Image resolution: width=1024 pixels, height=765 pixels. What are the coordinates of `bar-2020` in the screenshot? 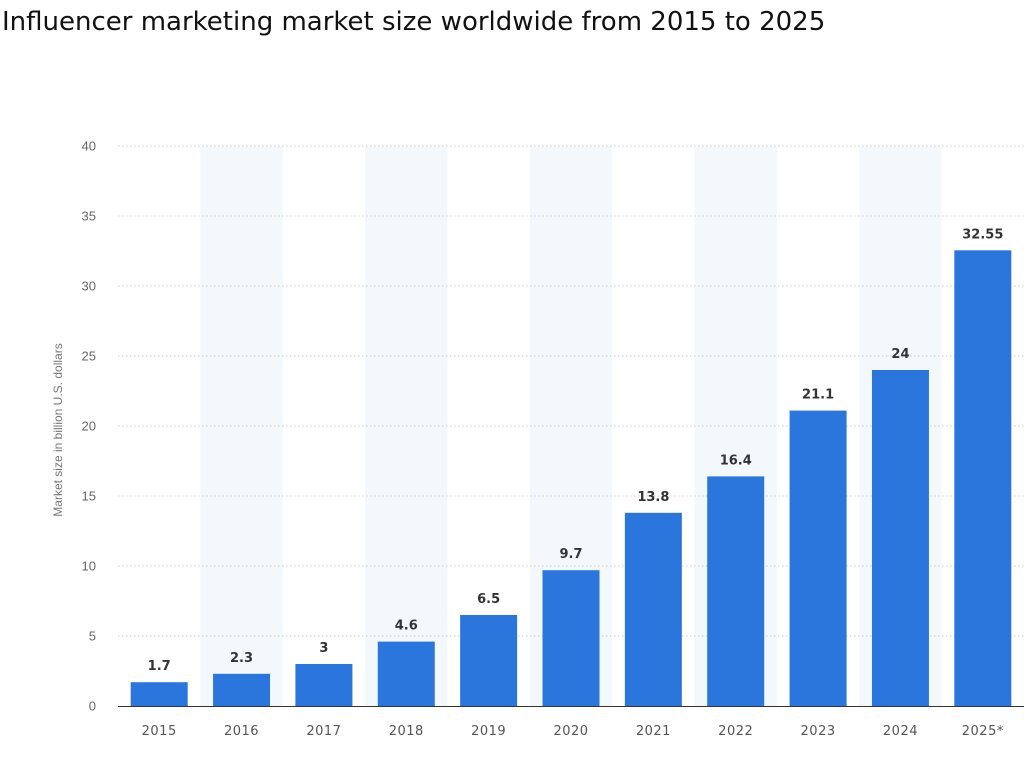 It's located at (571, 638).